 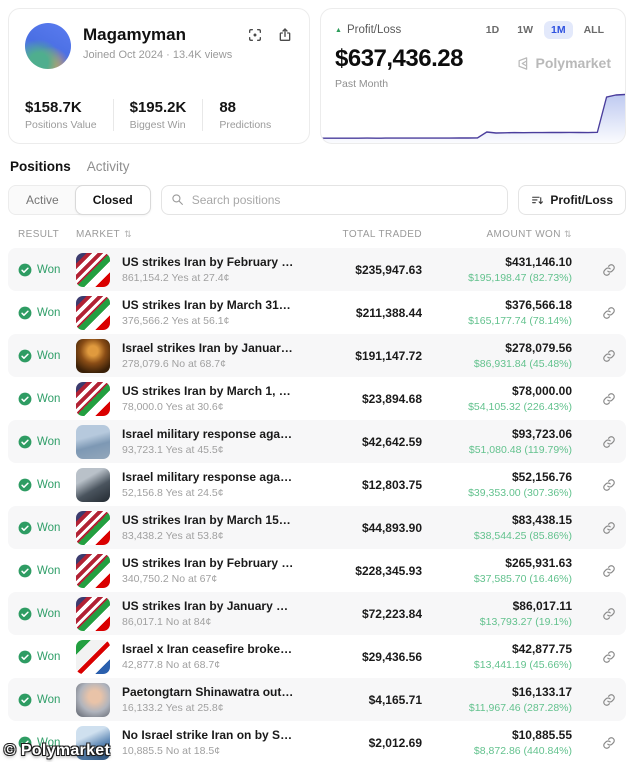 What do you see at coordinates (338, 30) in the screenshot?
I see `profit-up-icon: ▲` at bounding box center [338, 30].